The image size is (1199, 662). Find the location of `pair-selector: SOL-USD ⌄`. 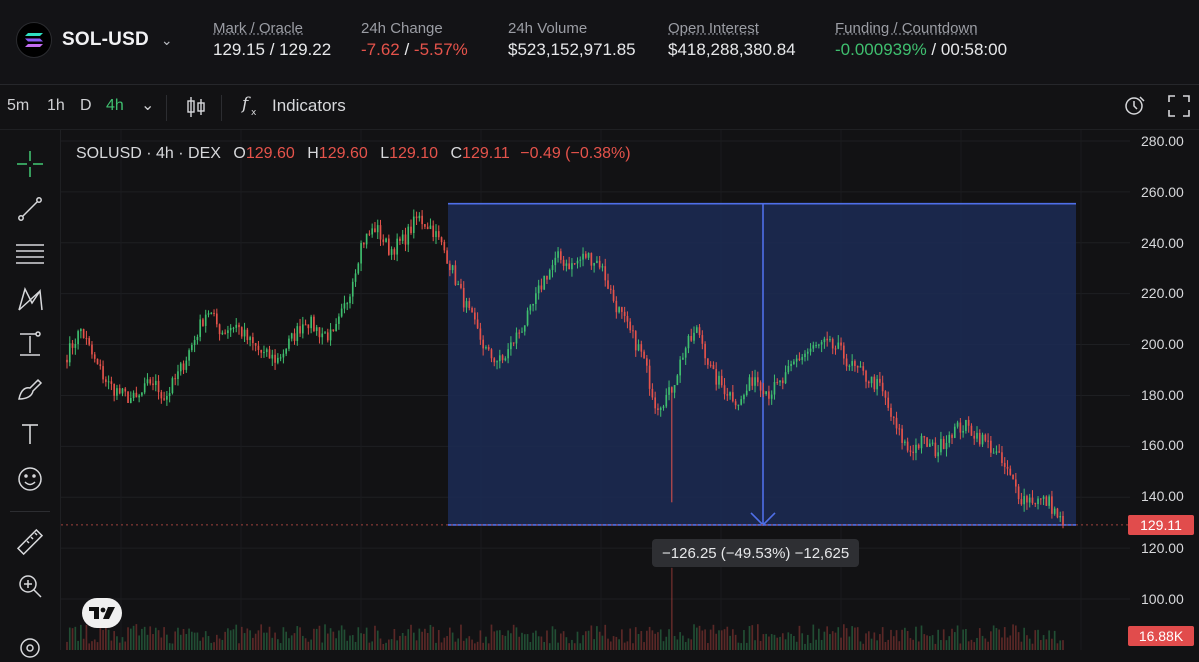

pair-selector: SOL-USD ⌄ is located at coordinates (94, 40).